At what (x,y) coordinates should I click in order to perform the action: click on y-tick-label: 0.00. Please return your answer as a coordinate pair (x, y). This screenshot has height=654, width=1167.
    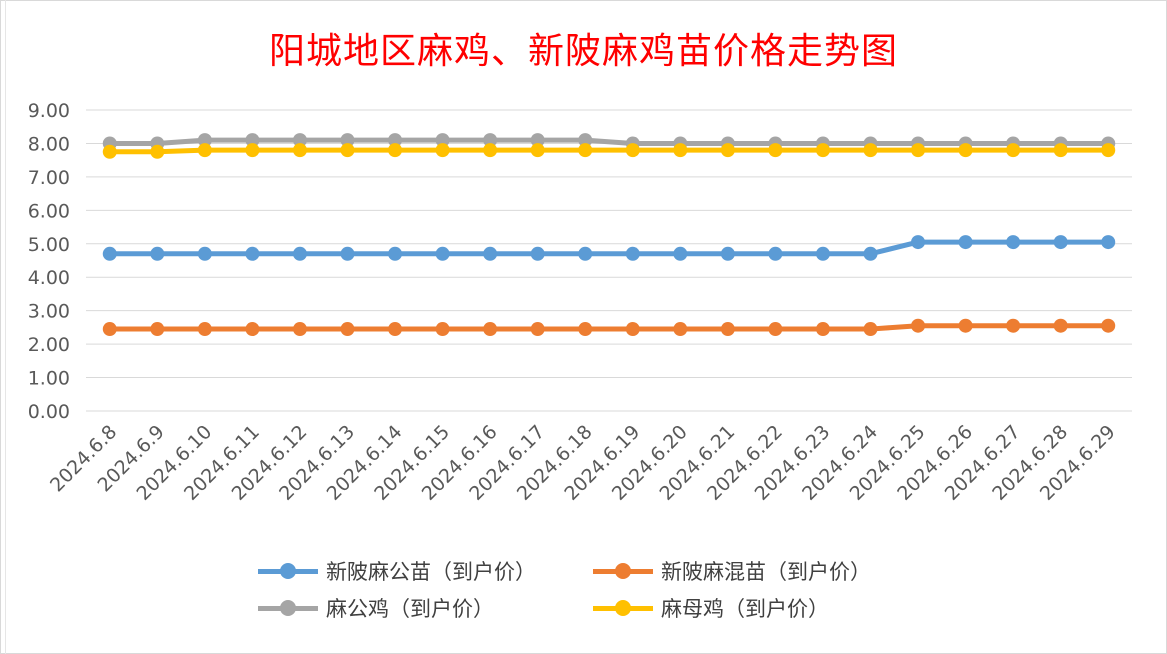
    Looking at the image, I should click on (49, 412).